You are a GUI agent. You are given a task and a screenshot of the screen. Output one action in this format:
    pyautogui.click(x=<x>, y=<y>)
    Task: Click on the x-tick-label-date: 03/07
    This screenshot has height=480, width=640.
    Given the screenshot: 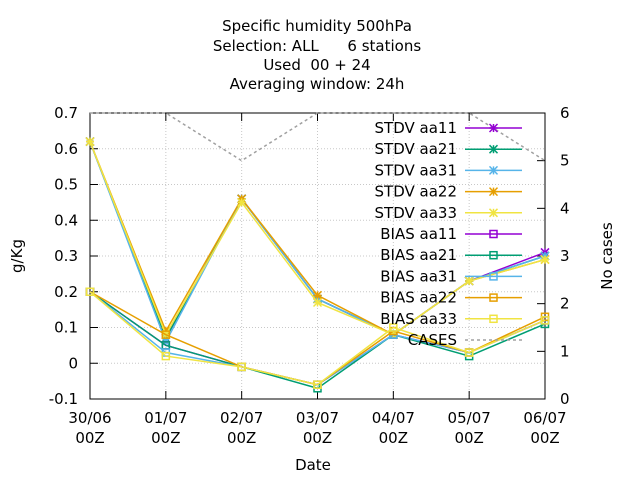 What is the action you would take?
    pyautogui.click(x=317, y=418)
    